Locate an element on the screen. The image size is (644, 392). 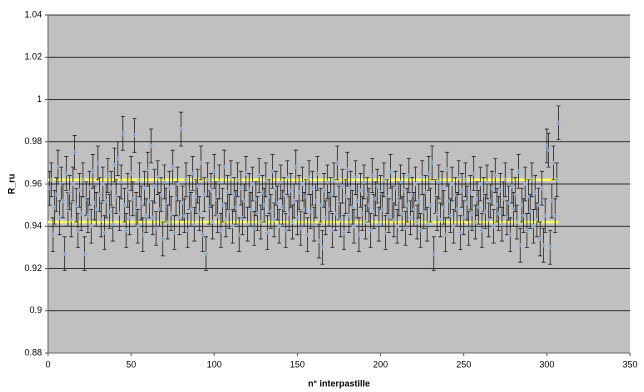
x-tick-label: 350 is located at coordinates (629, 364).